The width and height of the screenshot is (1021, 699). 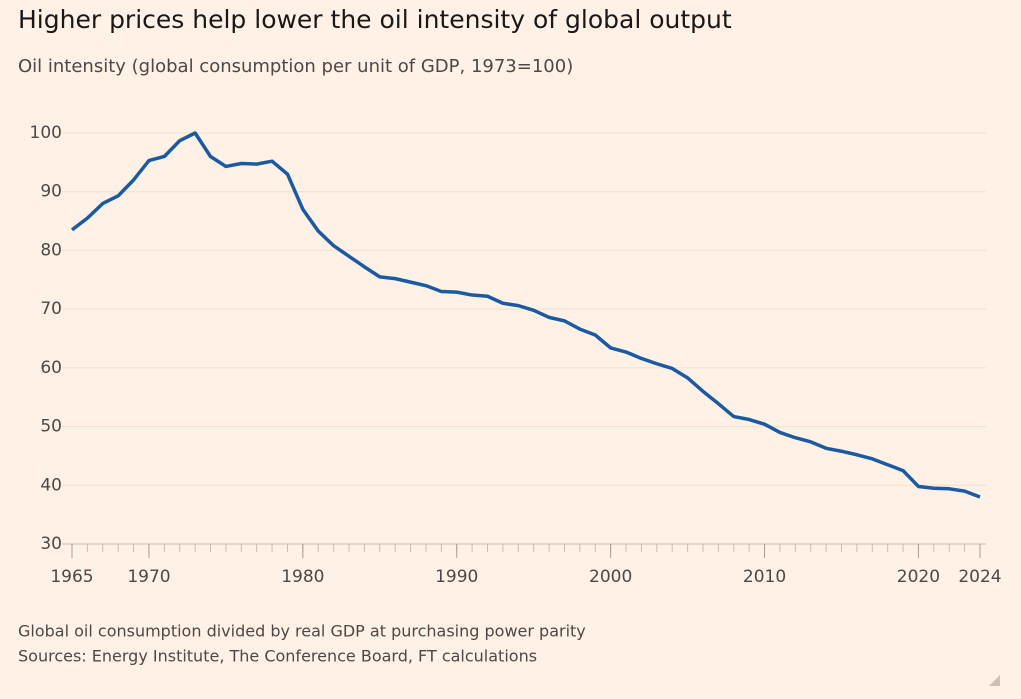 What do you see at coordinates (148, 577) in the screenshot?
I see `x-tick-label: 1970` at bounding box center [148, 577].